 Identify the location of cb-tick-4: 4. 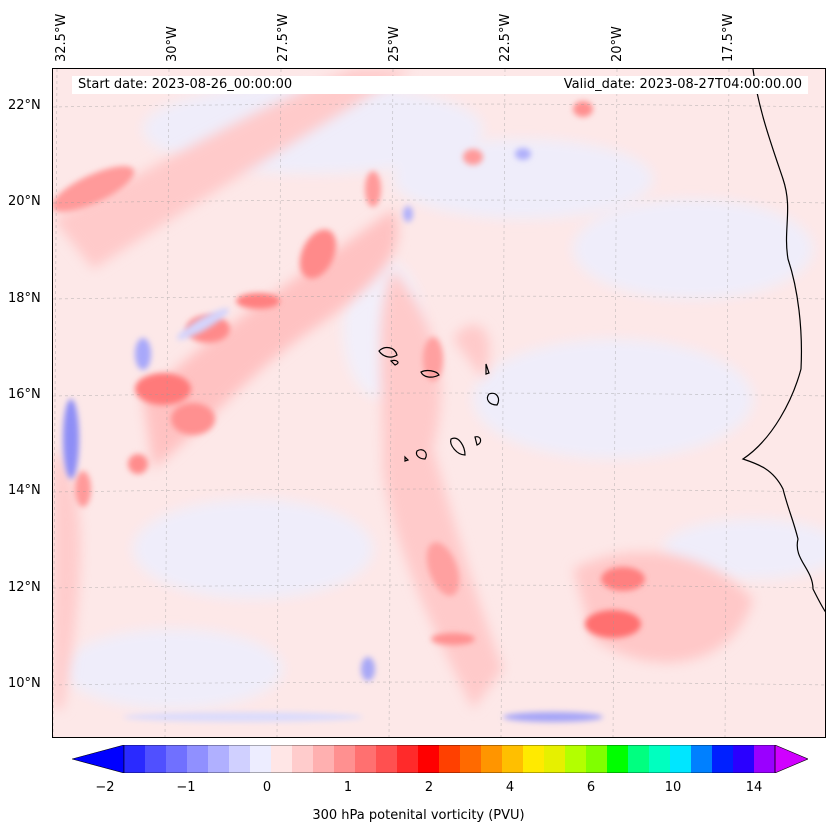
(510, 787).